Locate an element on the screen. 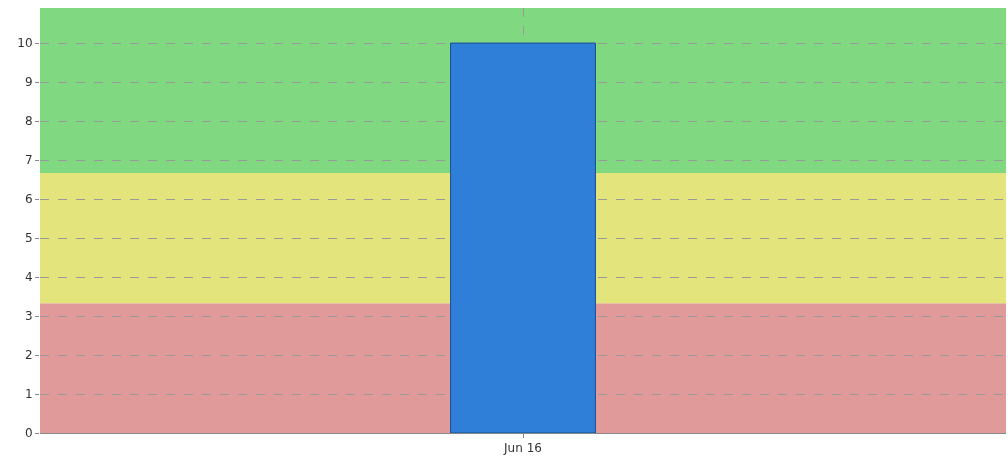  y-tick-label: 7 is located at coordinates (28, 160).